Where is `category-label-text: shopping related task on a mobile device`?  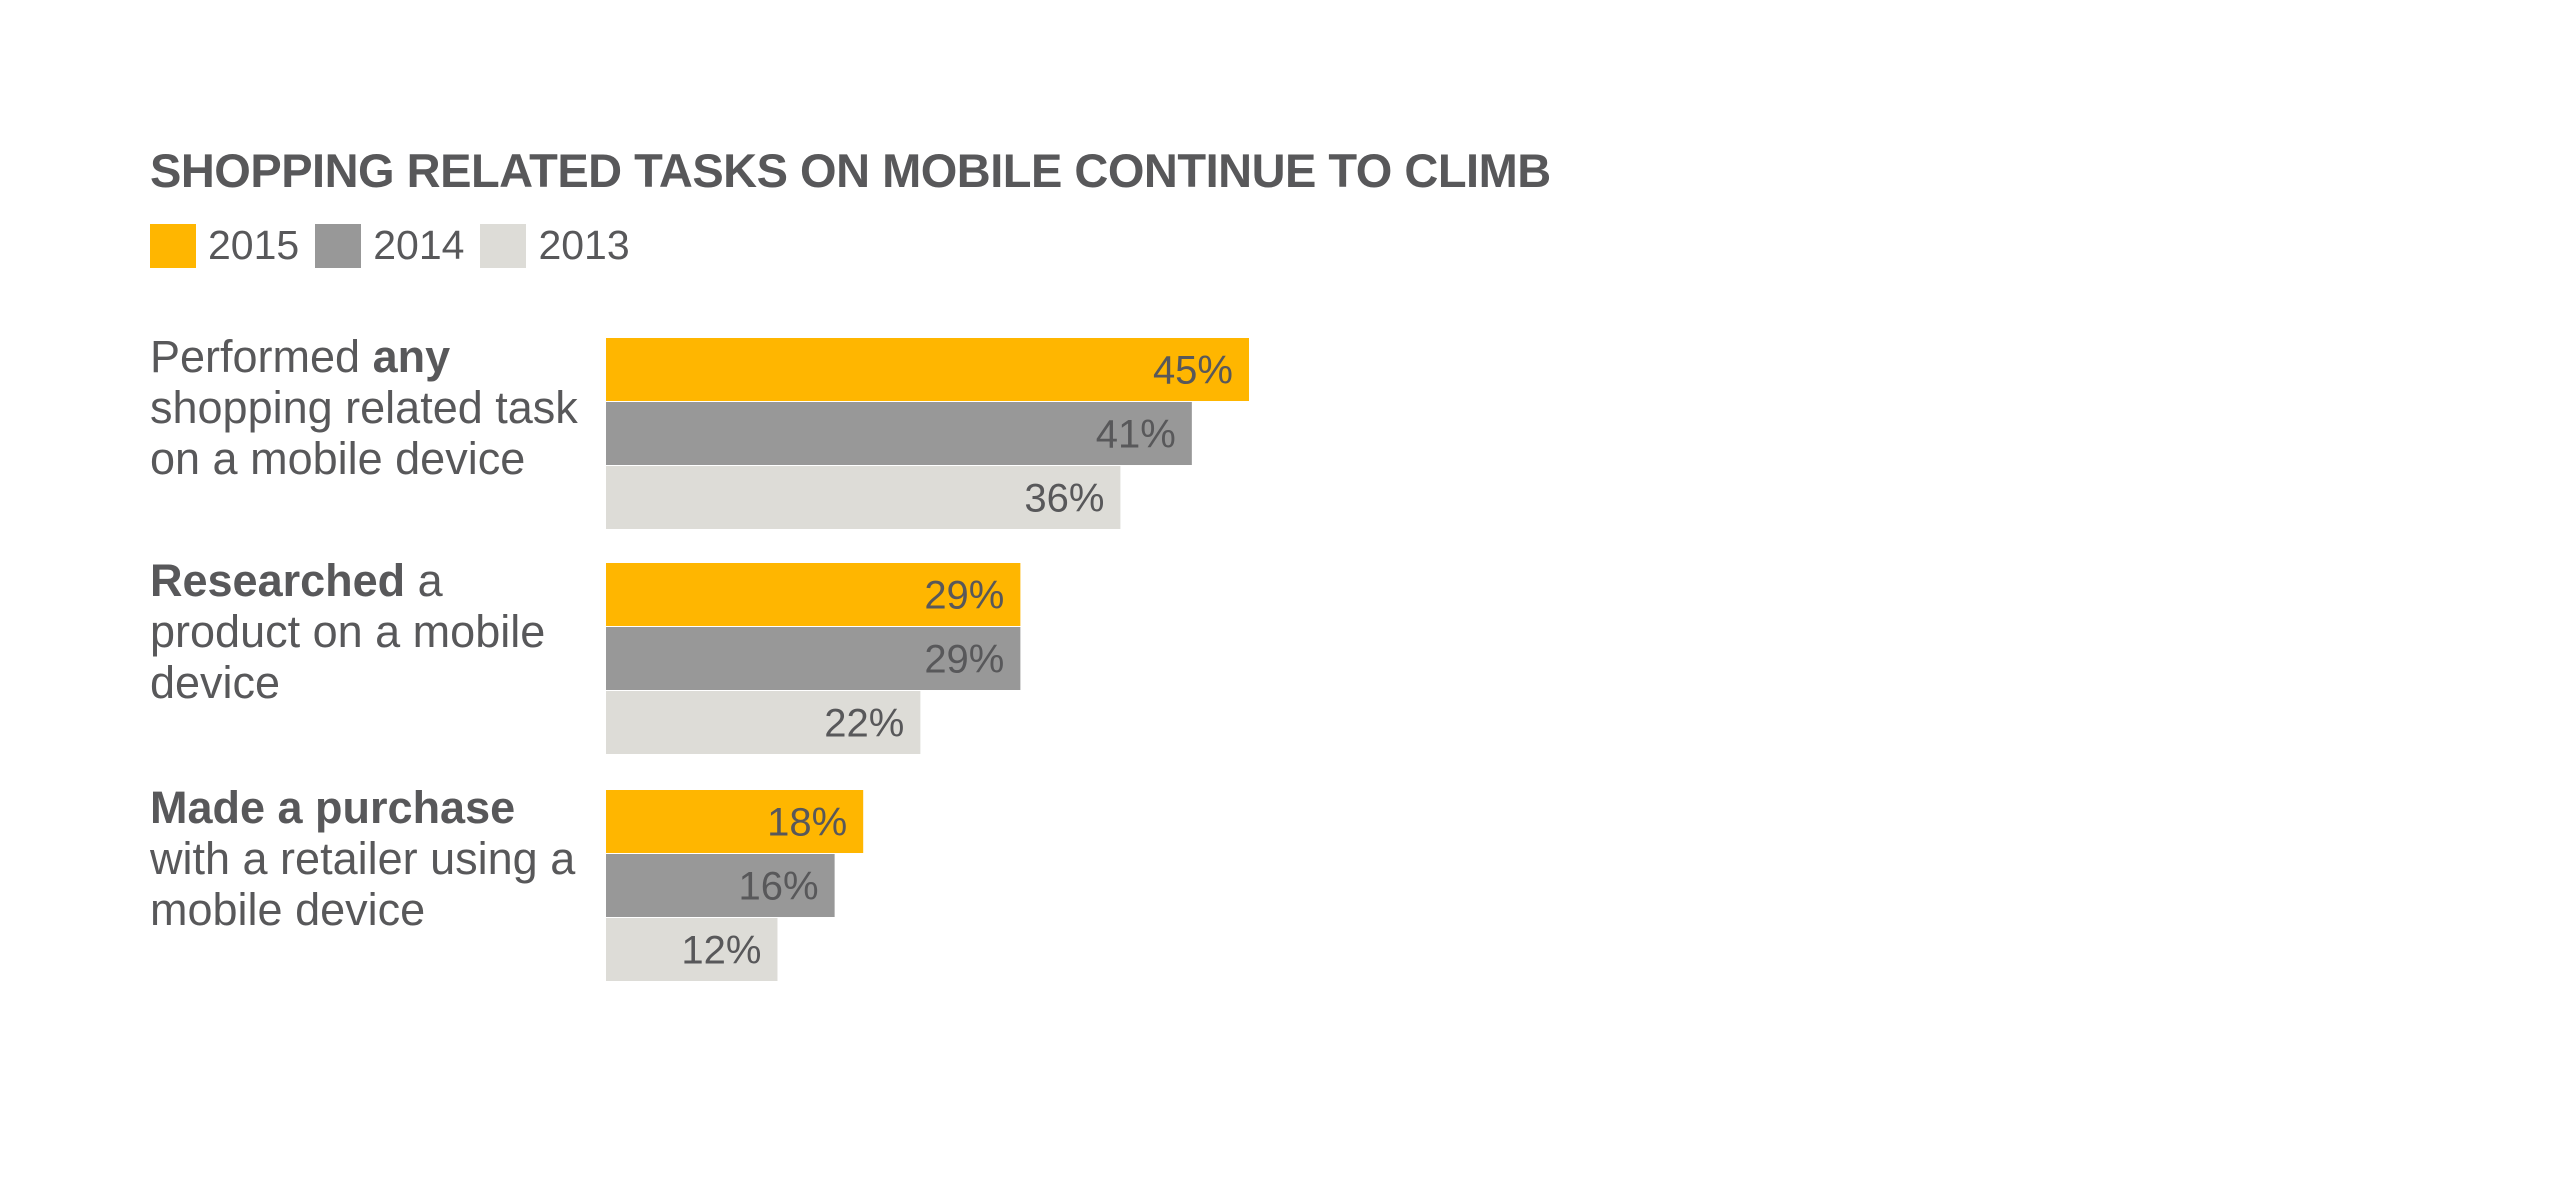 category-label-text: shopping related task on a mobile device is located at coordinates (364, 433).